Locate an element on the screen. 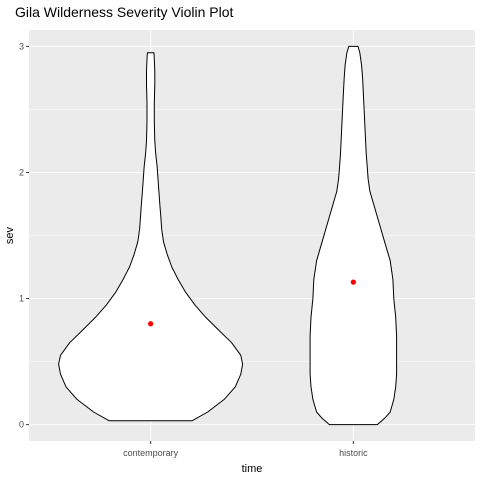 The width and height of the screenshot is (480, 480). y-axis-ticks: 0 1 2 3 is located at coordinates (24, 235).